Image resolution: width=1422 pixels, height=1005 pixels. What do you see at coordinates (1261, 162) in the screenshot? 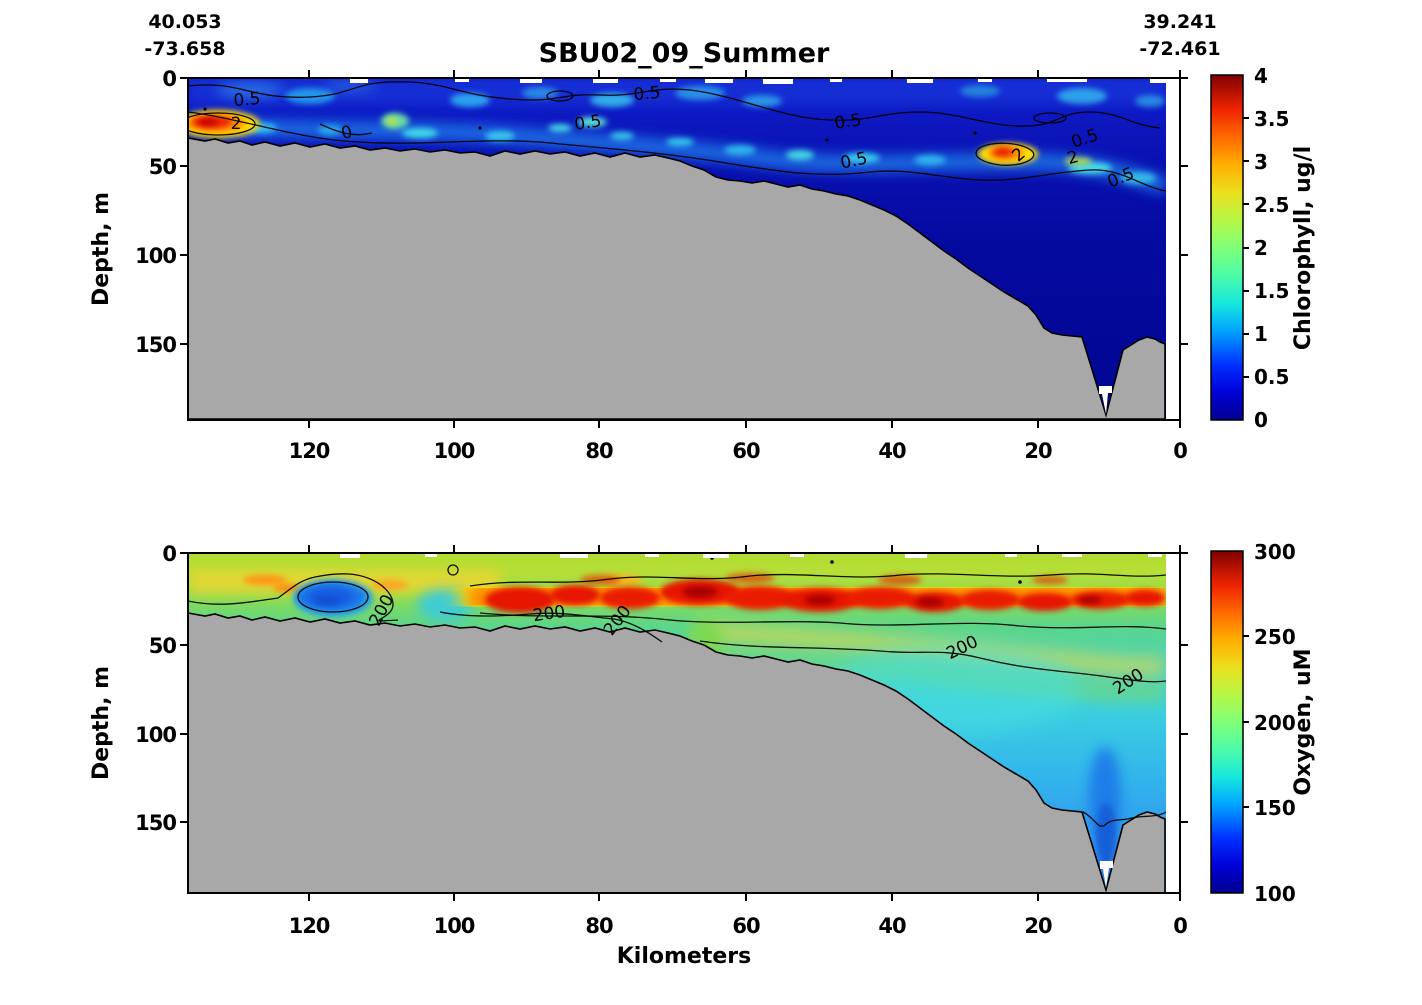
I see `colorbar-tick: 3` at bounding box center [1261, 162].